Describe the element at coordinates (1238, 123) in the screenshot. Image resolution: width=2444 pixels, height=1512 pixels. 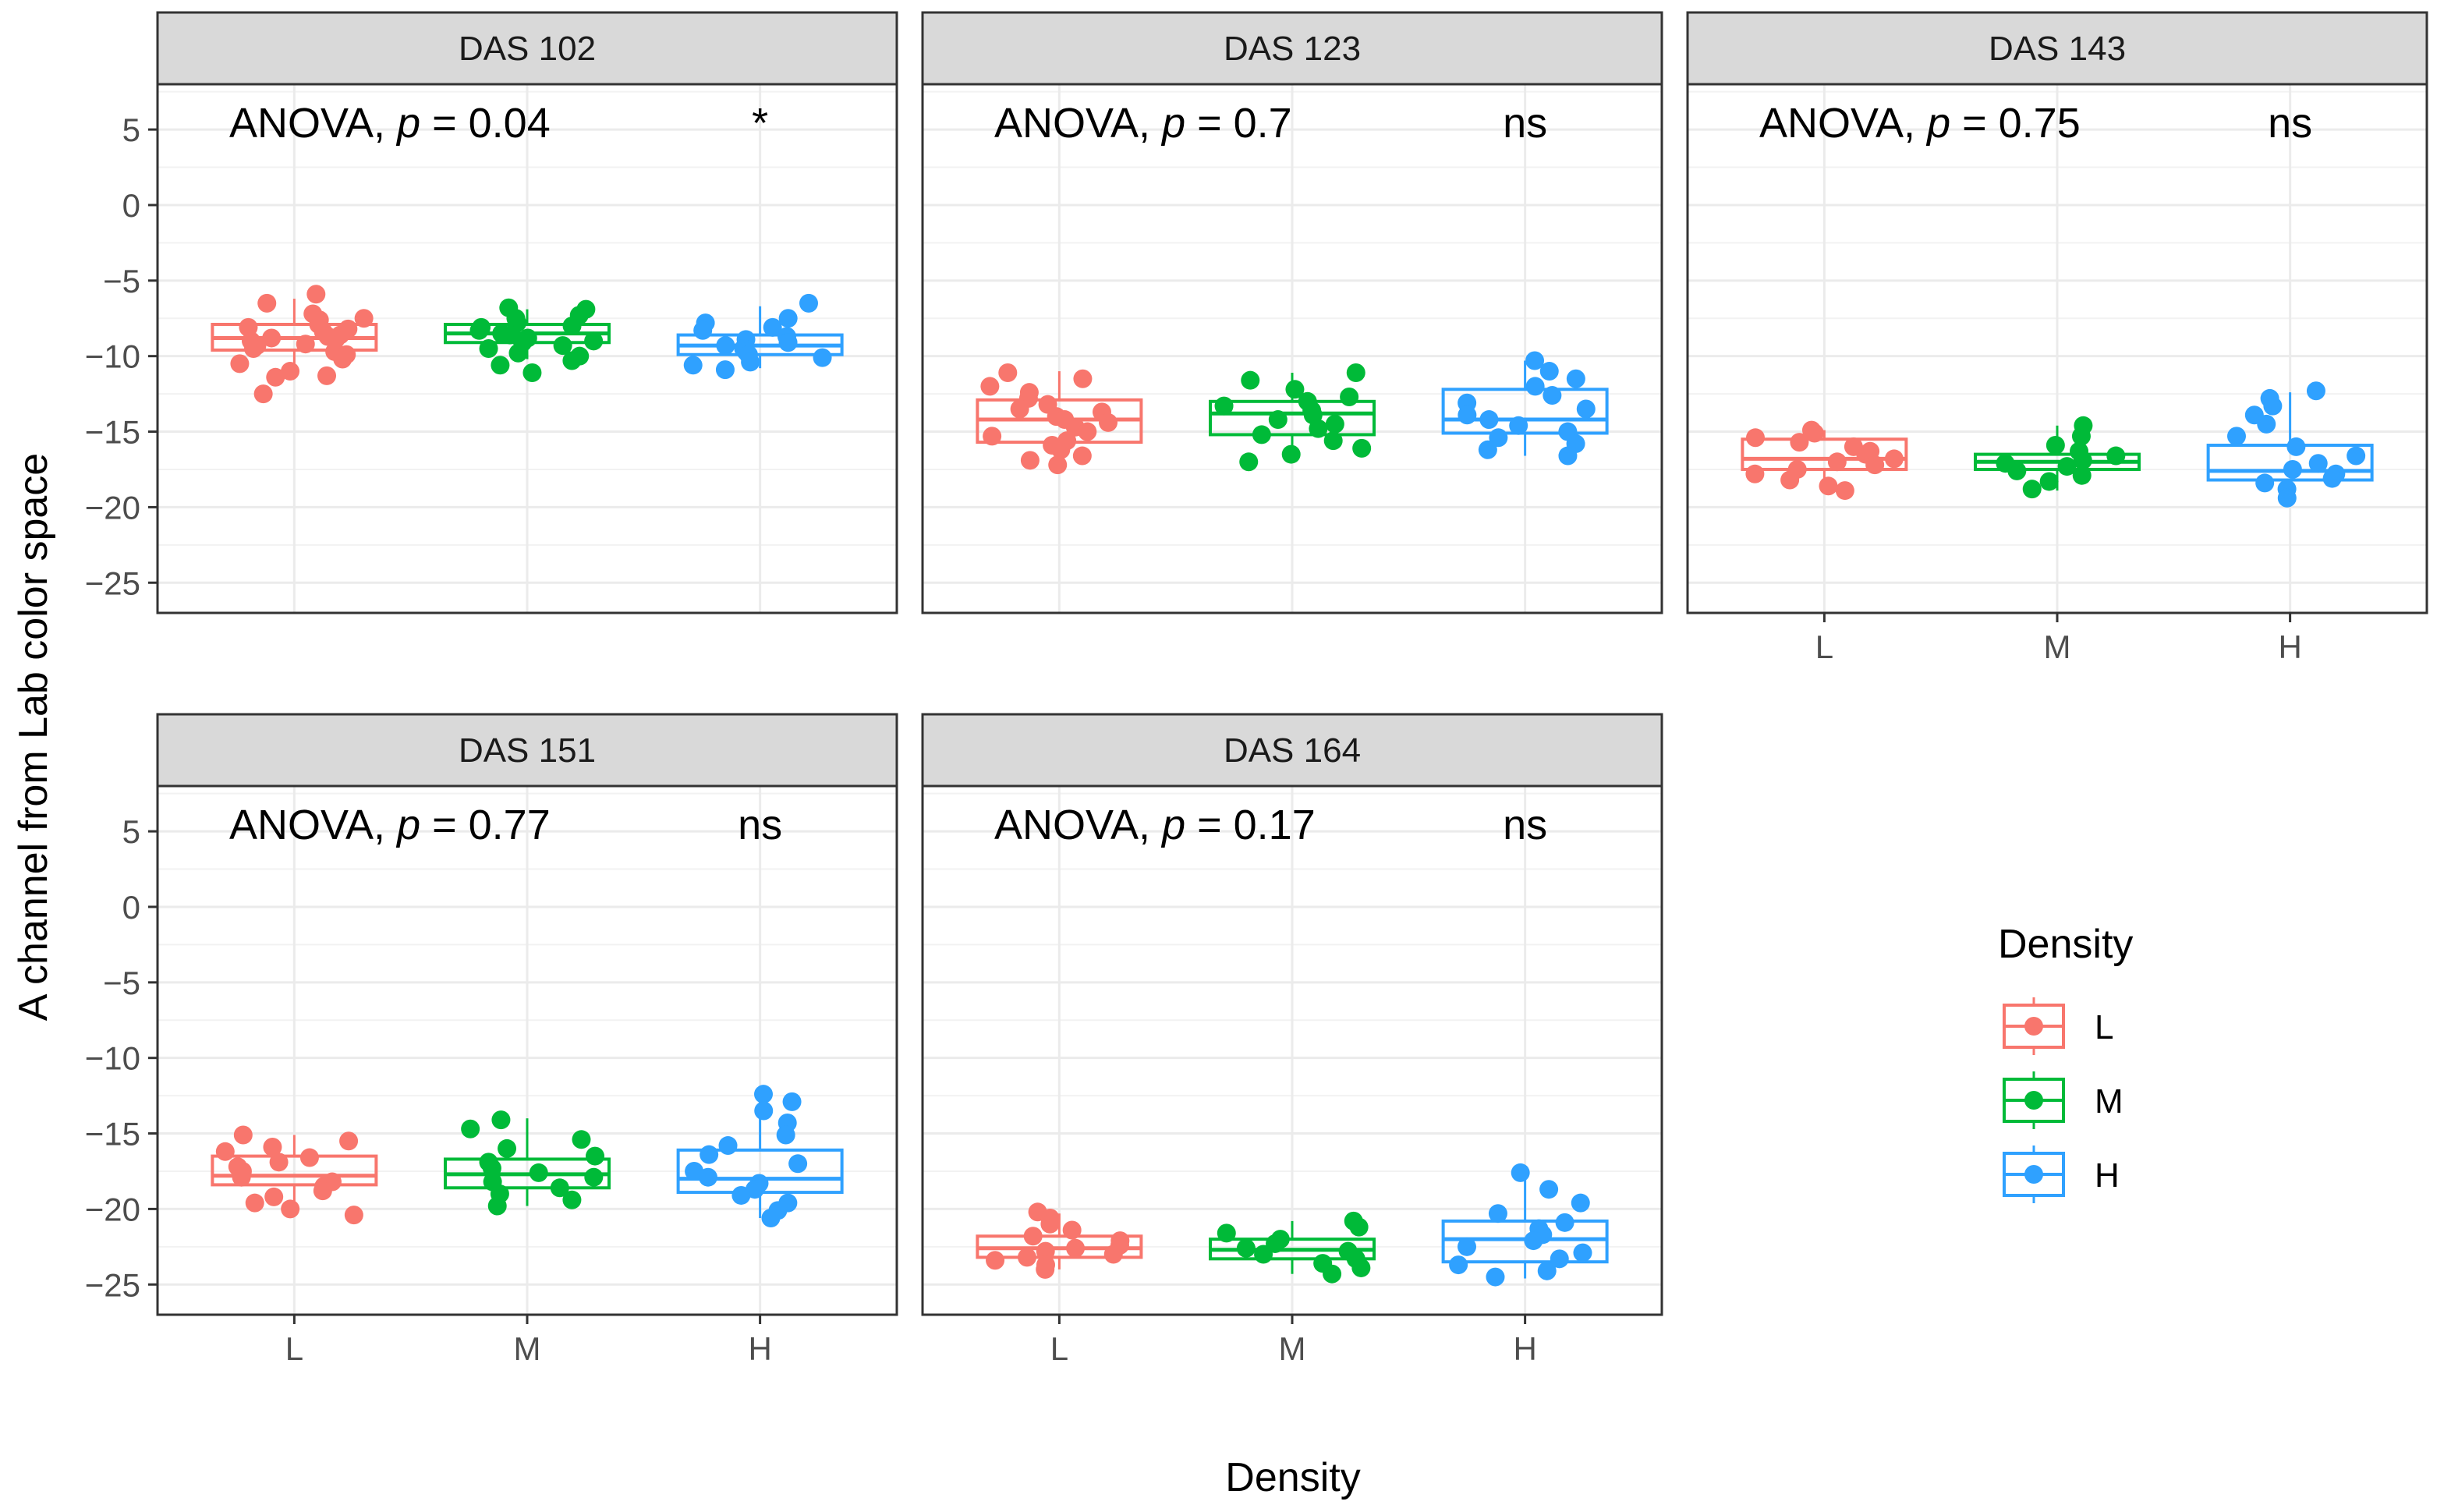
I see `anova-value: = 0.7` at that location.